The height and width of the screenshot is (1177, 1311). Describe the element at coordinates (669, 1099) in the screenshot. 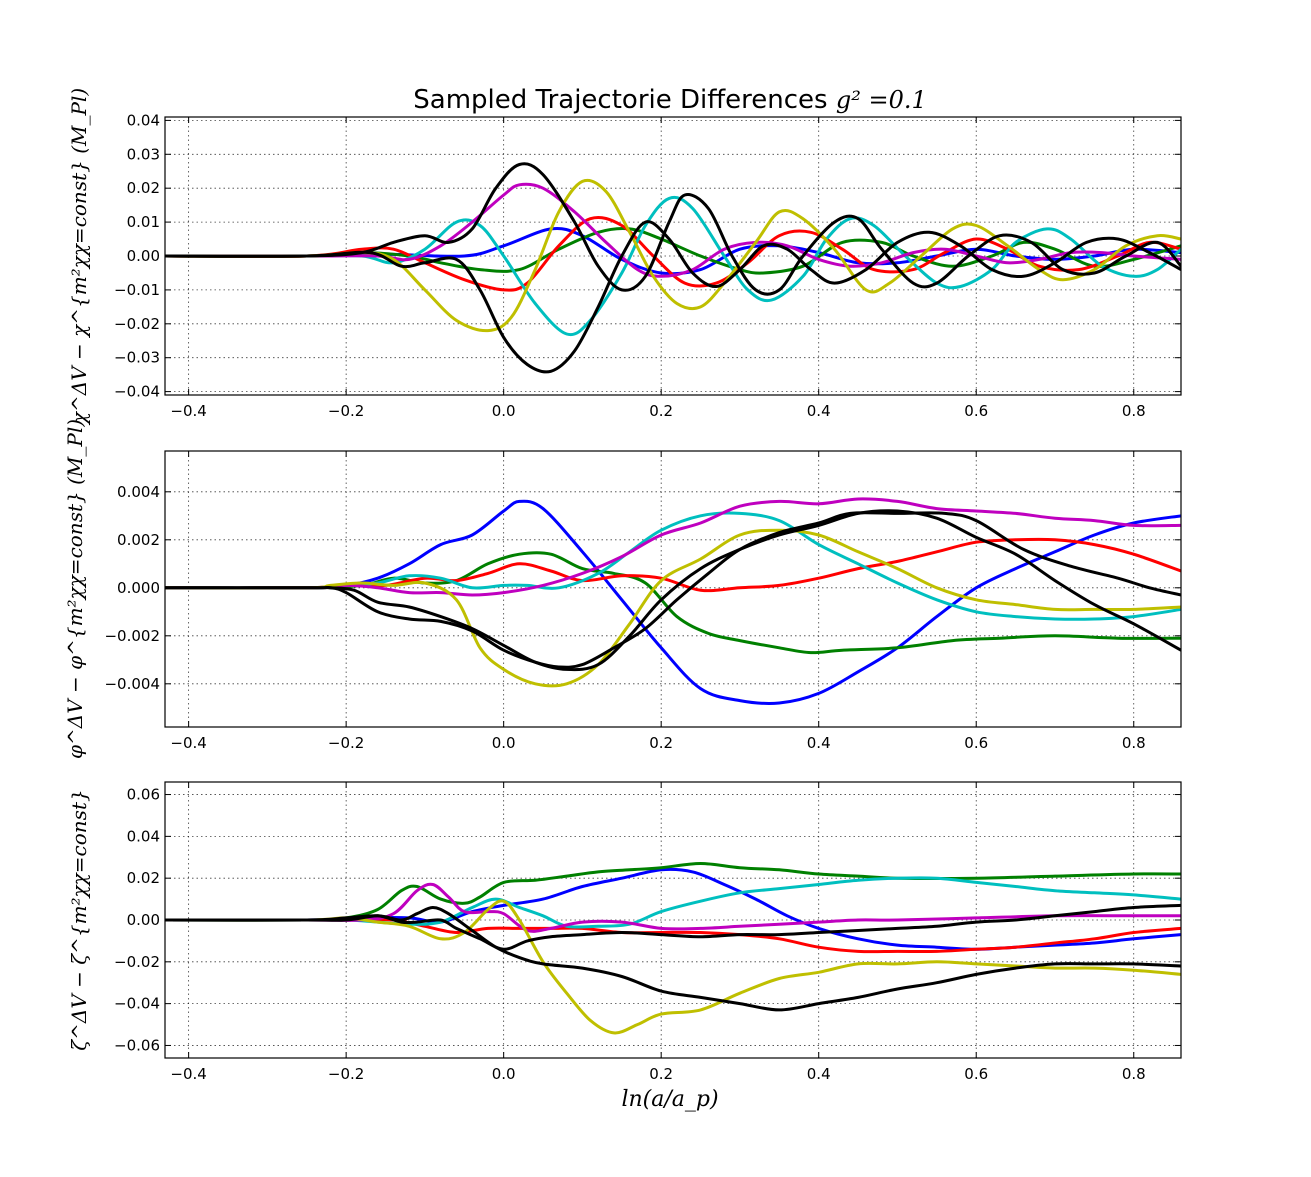

I see `x-axis-label: ln(a/a_p)` at that location.